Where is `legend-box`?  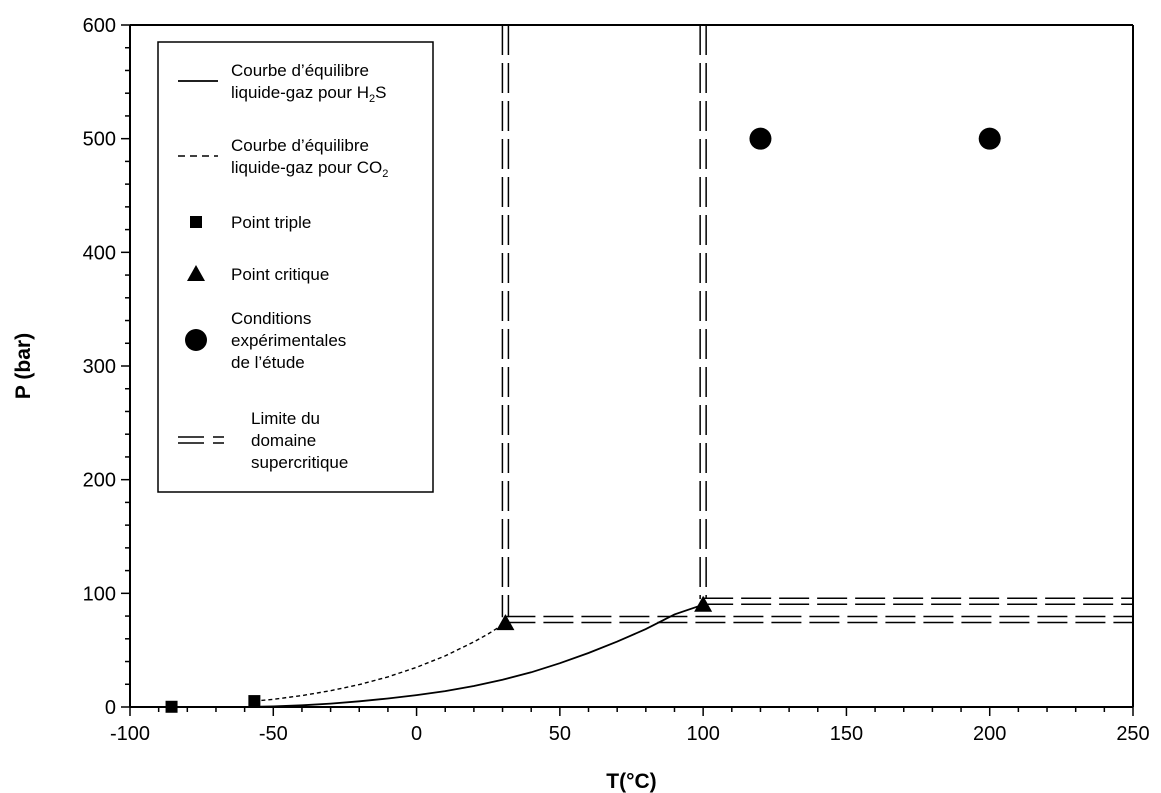 legend-box is located at coordinates (295, 267).